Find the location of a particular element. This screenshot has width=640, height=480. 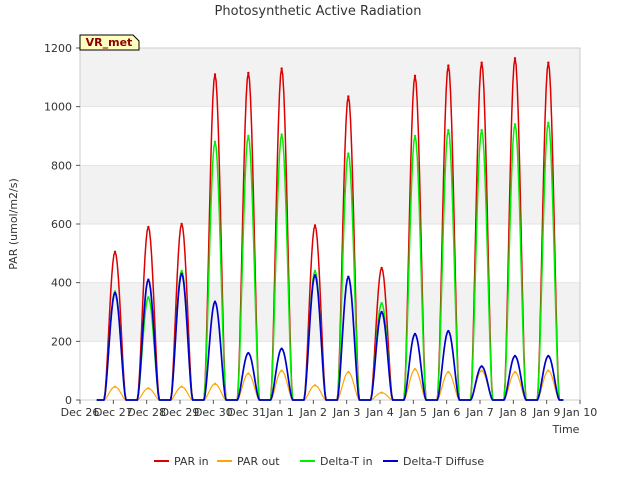

y-tick-label: 200 is located at coordinates (61, 341).